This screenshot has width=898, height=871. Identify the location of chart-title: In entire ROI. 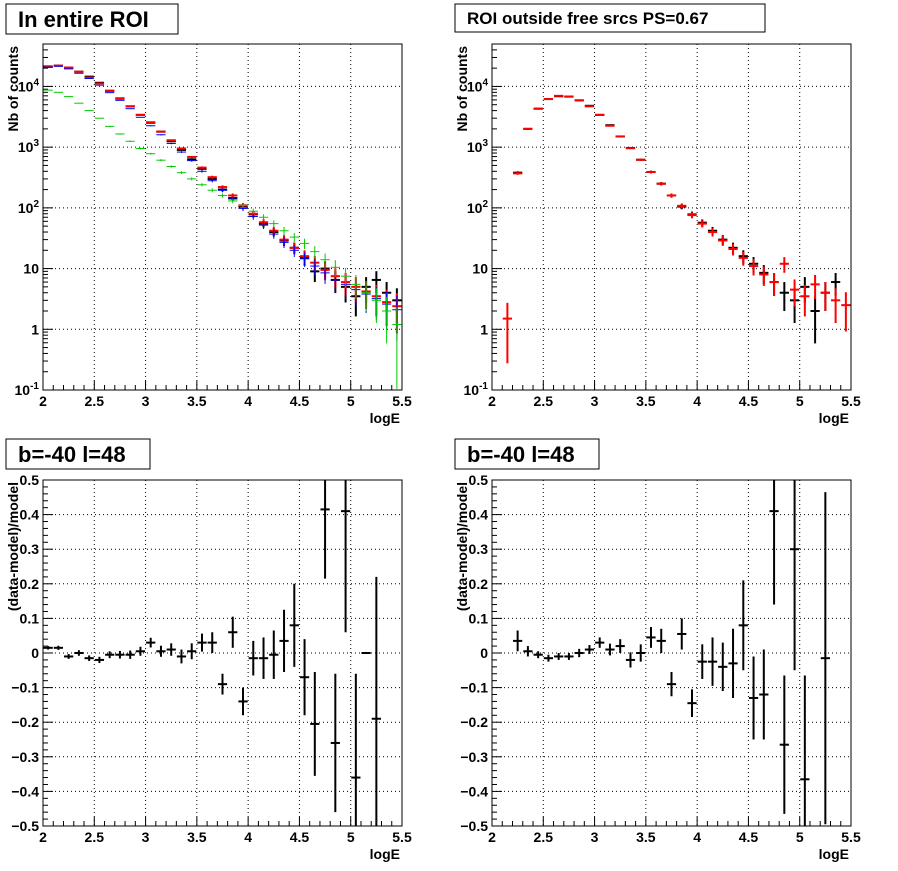
(83, 19).